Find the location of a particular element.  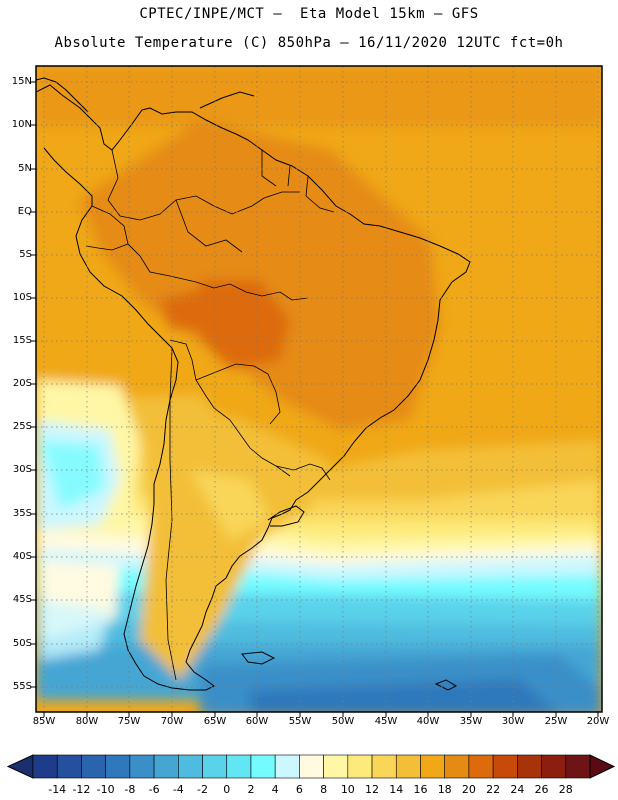

lat-label: 45S is located at coordinates (22, 599).